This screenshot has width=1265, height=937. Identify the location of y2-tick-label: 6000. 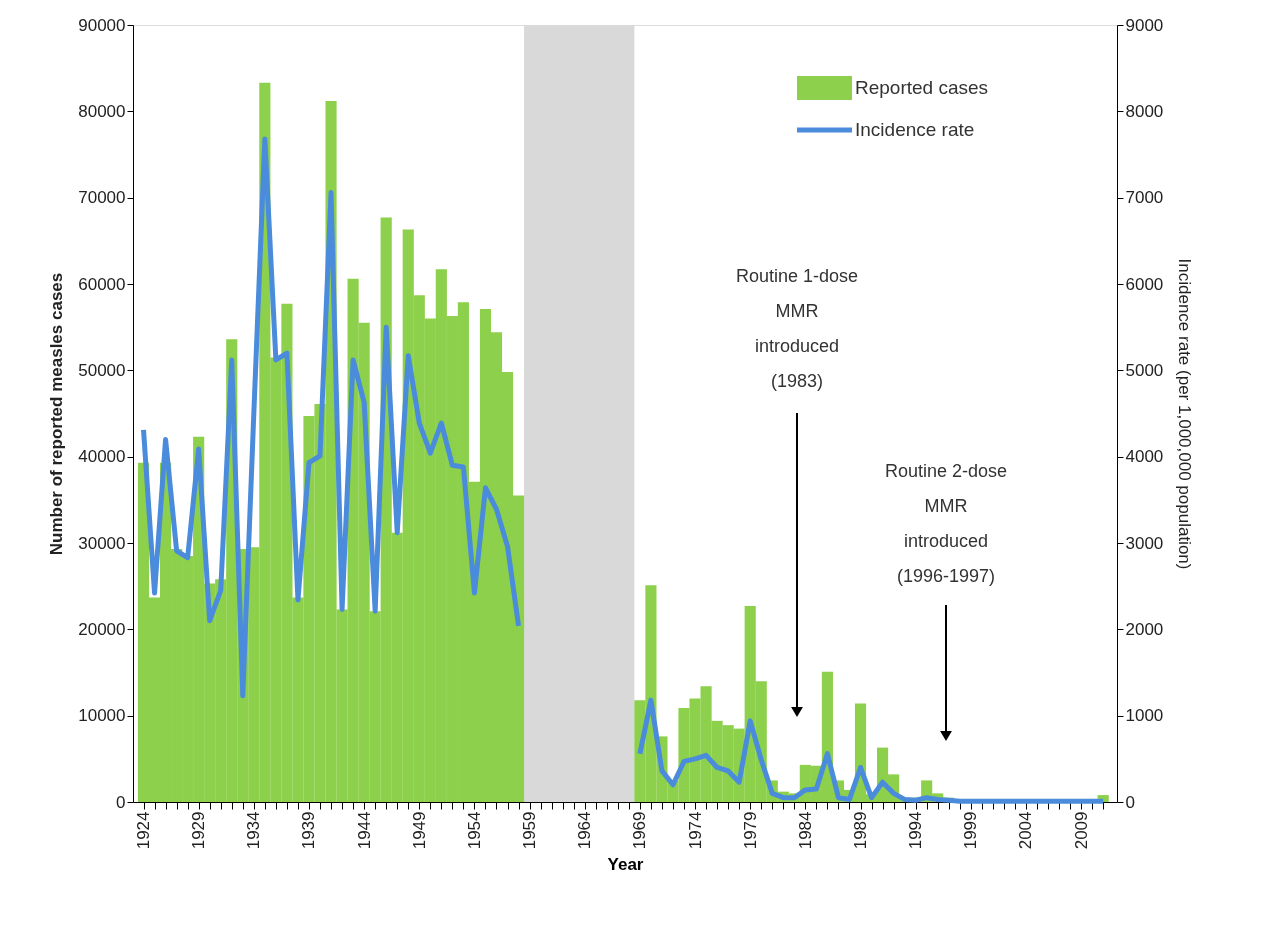
(1144, 284).